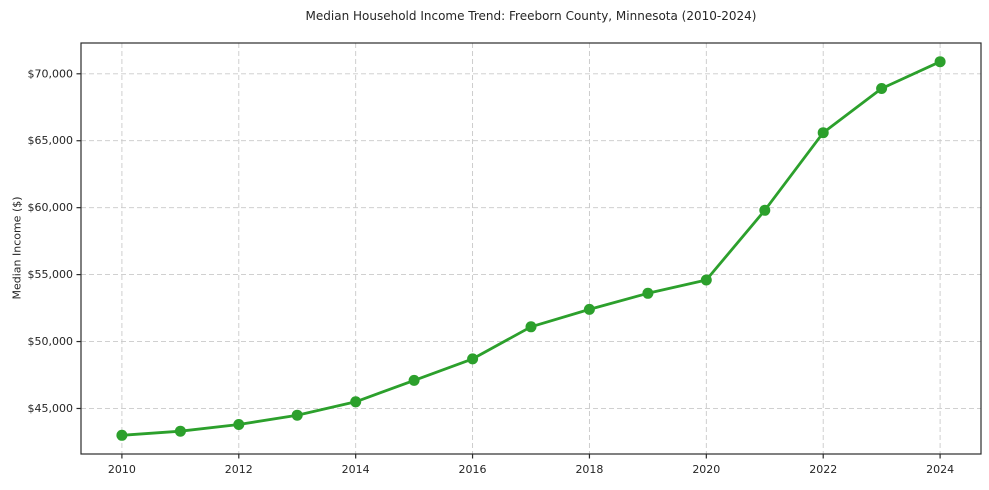 The image size is (989, 490). What do you see at coordinates (356, 469) in the screenshot?
I see `x-tick-label: 2014` at bounding box center [356, 469].